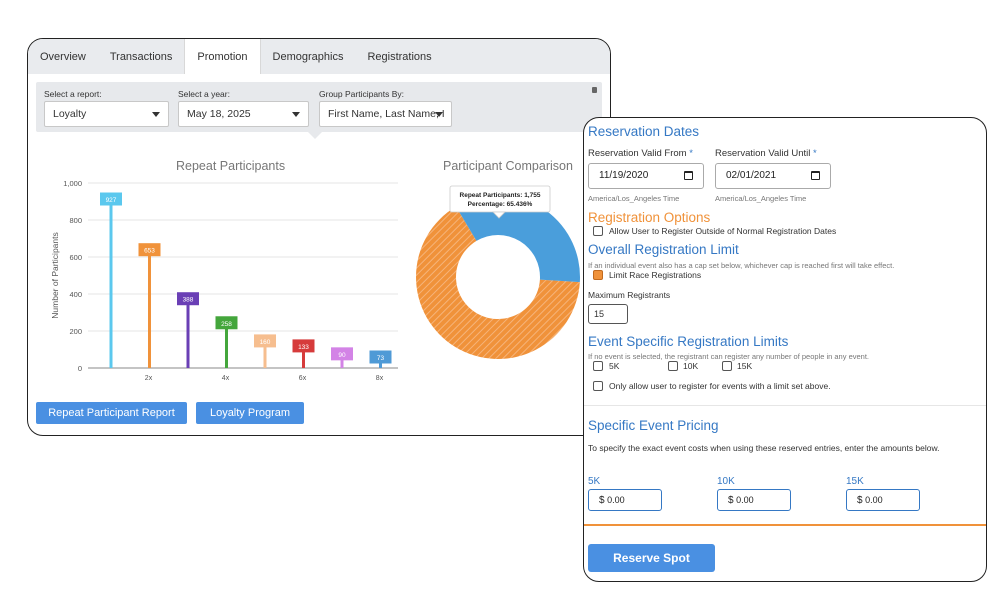 The image size is (1000, 600). What do you see at coordinates (608, 314) in the screenshot?
I see `maximum-registrants-input: 15` at bounding box center [608, 314].